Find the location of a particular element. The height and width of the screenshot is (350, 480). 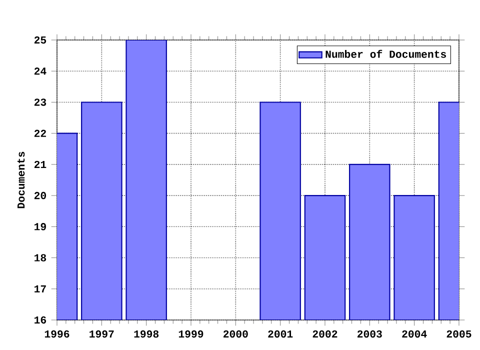

x-tick-label: 1998 is located at coordinates (146, 334).